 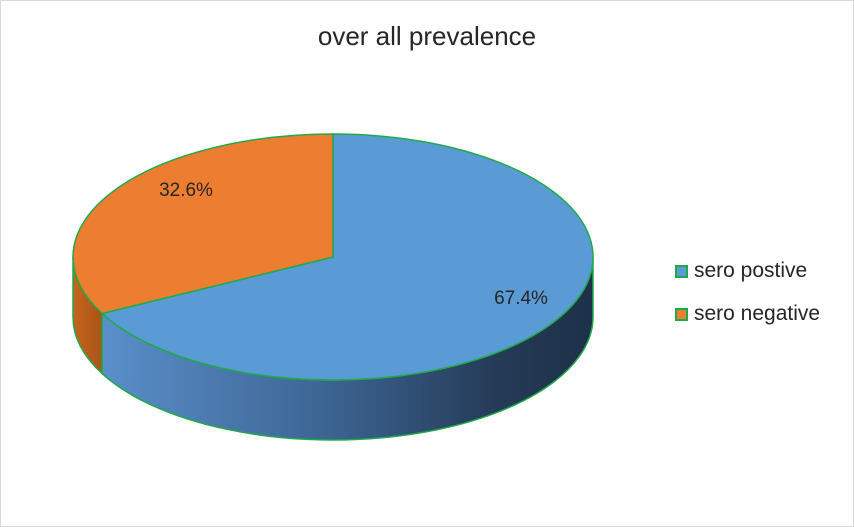 What do you see at coordinates (203, 224) in the screenshot?
I see `pie-slice-sero-negative` at bounding box center [203, 224].